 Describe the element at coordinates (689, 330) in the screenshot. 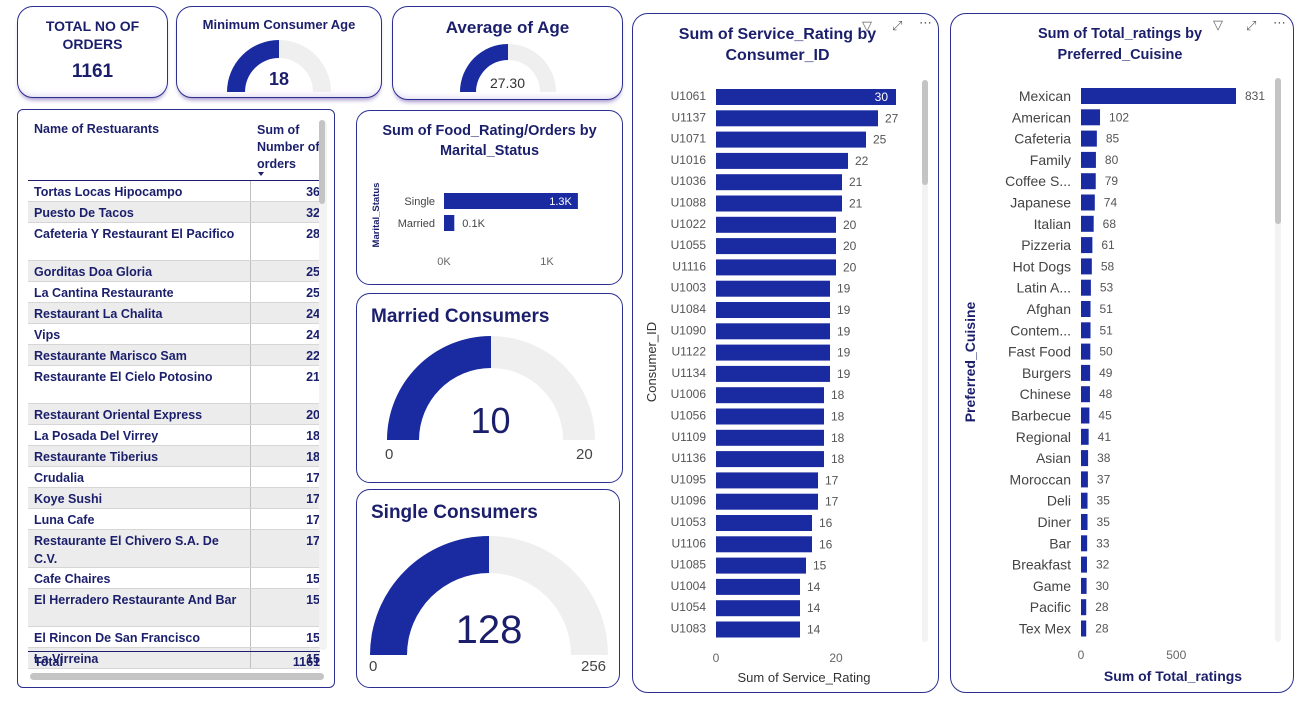

I see `consumer-id-label: U1090` at that location.